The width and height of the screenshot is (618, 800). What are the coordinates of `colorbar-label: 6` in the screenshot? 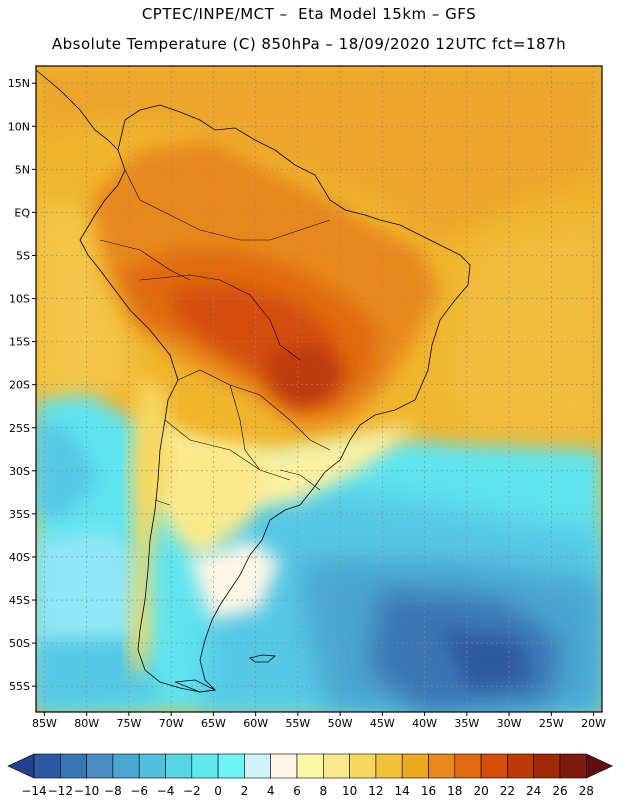 It's located at (297, 791).